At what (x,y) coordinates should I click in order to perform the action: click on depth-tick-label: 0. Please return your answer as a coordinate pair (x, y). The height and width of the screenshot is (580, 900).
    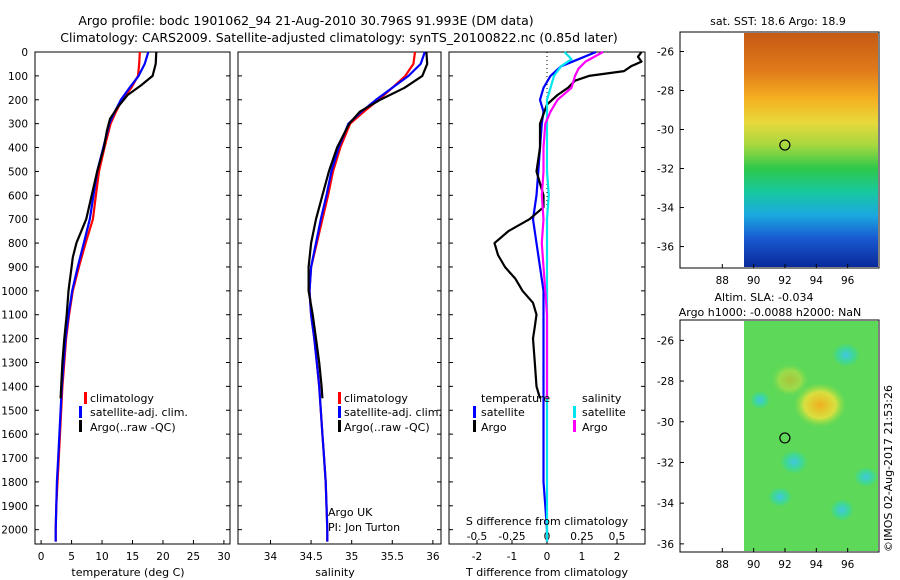
    Looking at the image, I should click on (24, 53).